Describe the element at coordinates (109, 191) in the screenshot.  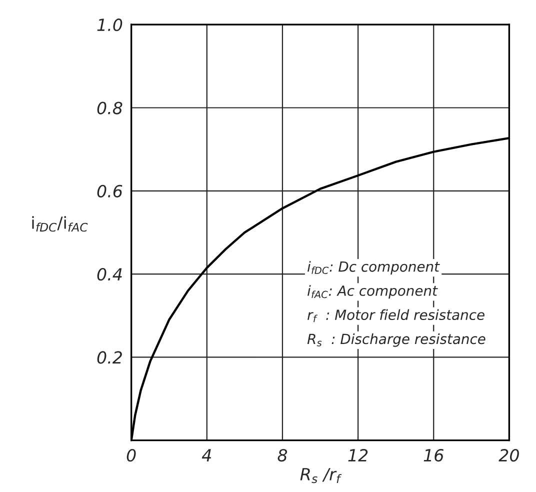
I see `y-tick-label: 0.6` at that location.